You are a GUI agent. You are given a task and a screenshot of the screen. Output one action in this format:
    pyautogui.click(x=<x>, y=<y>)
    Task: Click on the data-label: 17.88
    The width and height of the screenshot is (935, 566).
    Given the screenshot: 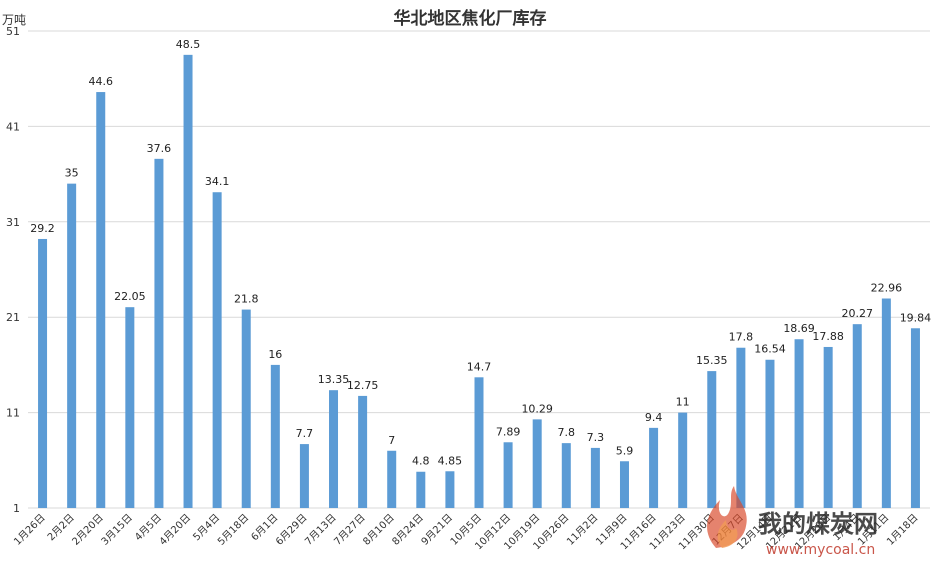 What is the action you would take?
    pyautogui.click(x=828, y=336)
    